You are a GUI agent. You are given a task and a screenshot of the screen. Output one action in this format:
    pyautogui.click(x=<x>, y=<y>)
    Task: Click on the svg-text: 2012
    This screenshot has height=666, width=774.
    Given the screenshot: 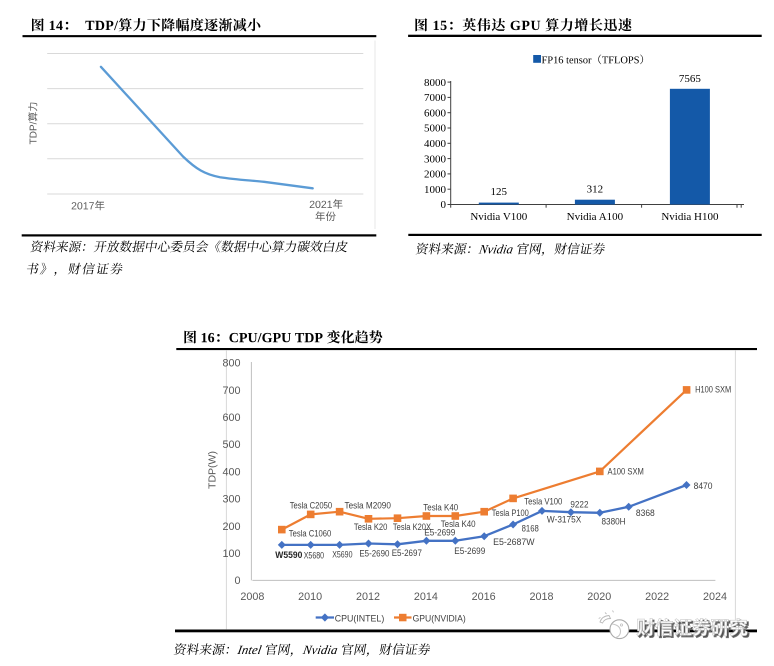 What is the action you would take?
    pyautogui.click(x=368, y=597)
    